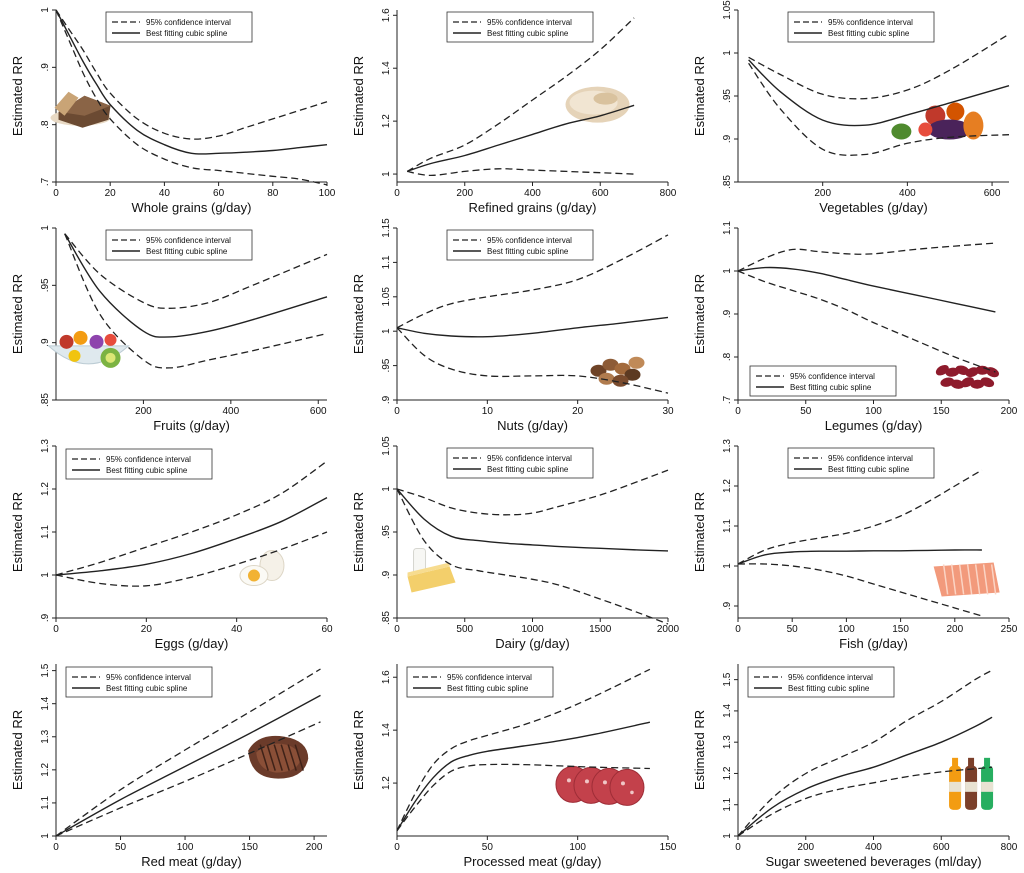  I want to click on x-axis-label: Processed meat (g/day), so click(532, 861).